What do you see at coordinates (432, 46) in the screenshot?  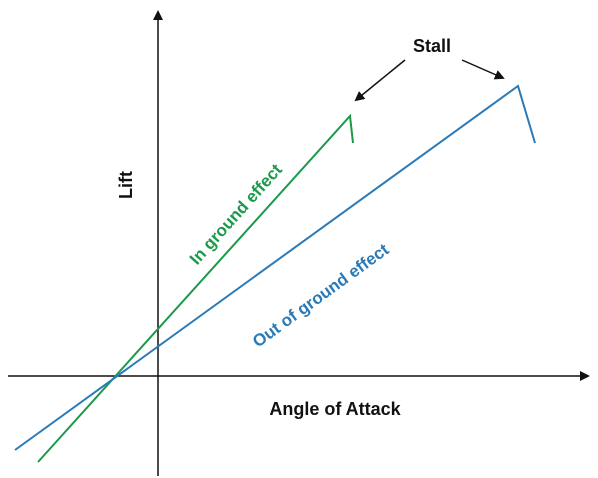 I see `stall-label: Stall` at bounding box center [432, 46].